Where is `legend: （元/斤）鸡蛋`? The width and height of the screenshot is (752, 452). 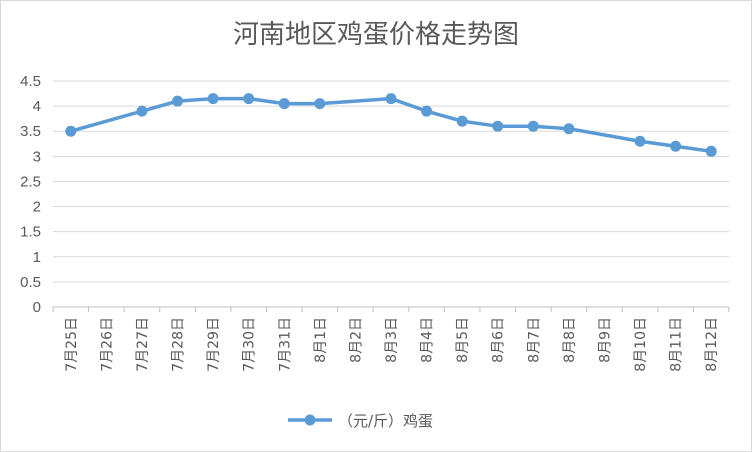
legend: （元/斤）鸡蛋 is located at coordinates (360, 421).